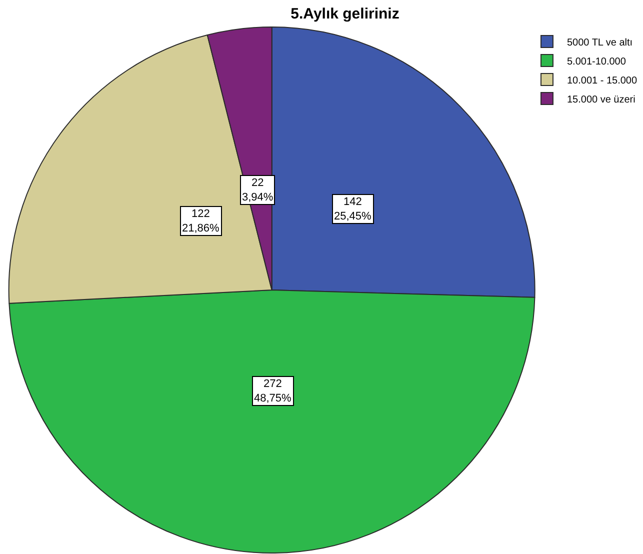 Image resolution: width=643 pixels, height=554 pixels. Describe the element at coordinates (353, 209) in the screenshot. I see `data-label: 142 25,45%` at that location.